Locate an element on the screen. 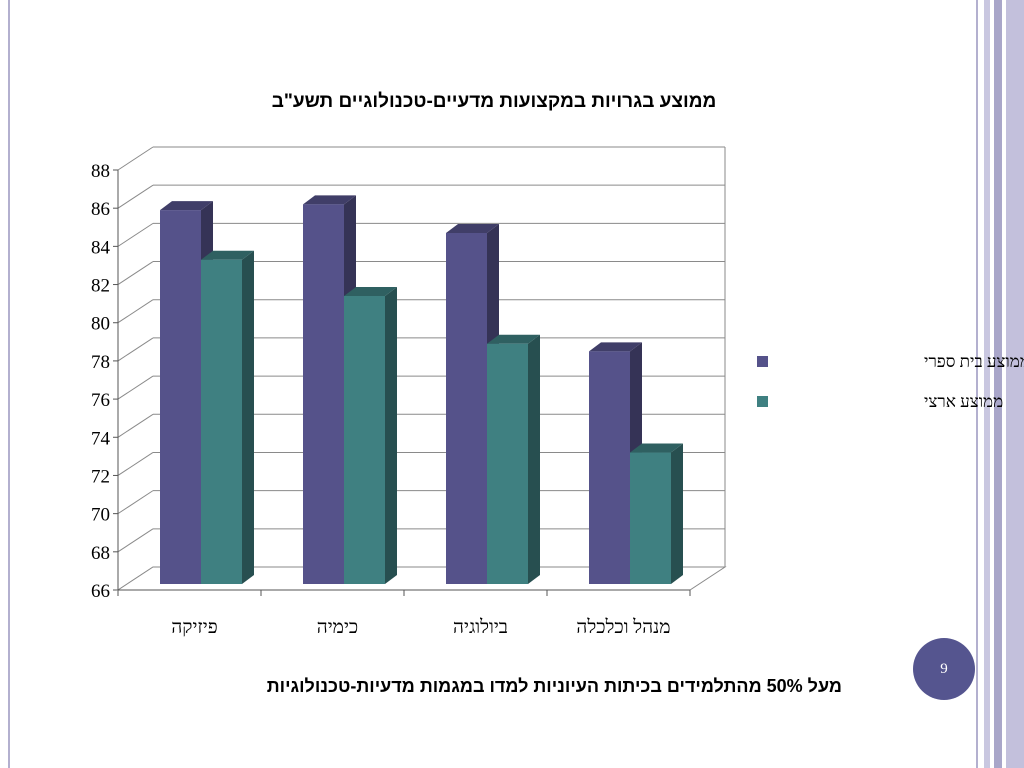  y-tick-label: 78 is located at coordinates (100, 362).